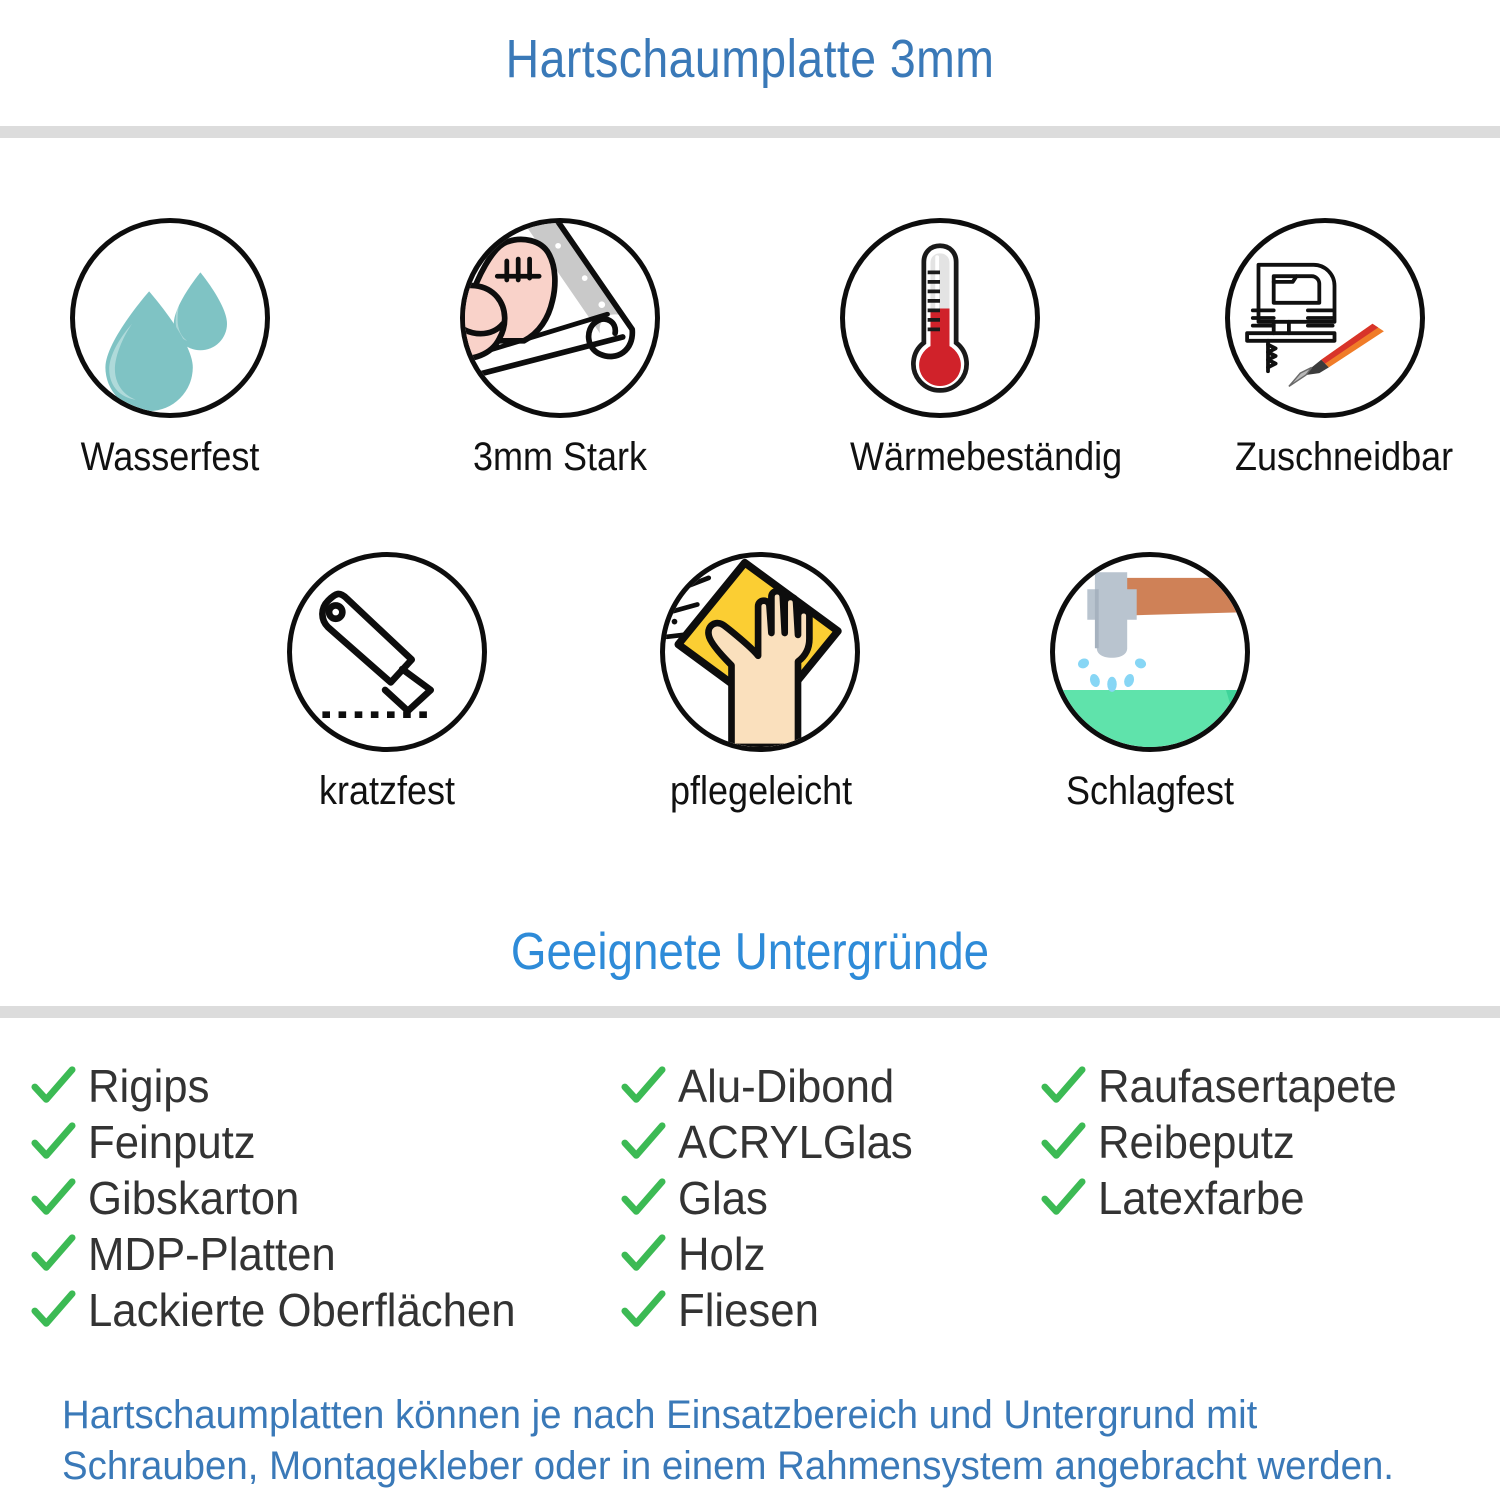 This screenshot has width=1500, height=1500. I want to click on feature-label: Zuschneidbar, so click(1344, 457).